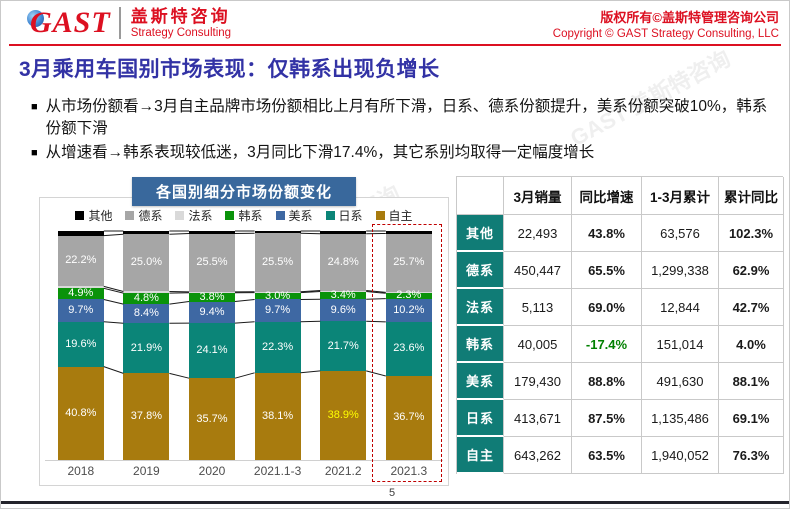 Image resolution: width=790 pixels, height=509 pixels. I want to click on table-cell-cumulative-yoy: 4.0%, so click(751, 344).